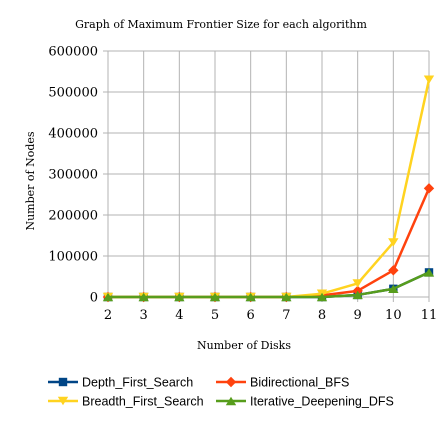  I want to click on x-tick-label: 10, so click(393, 315).